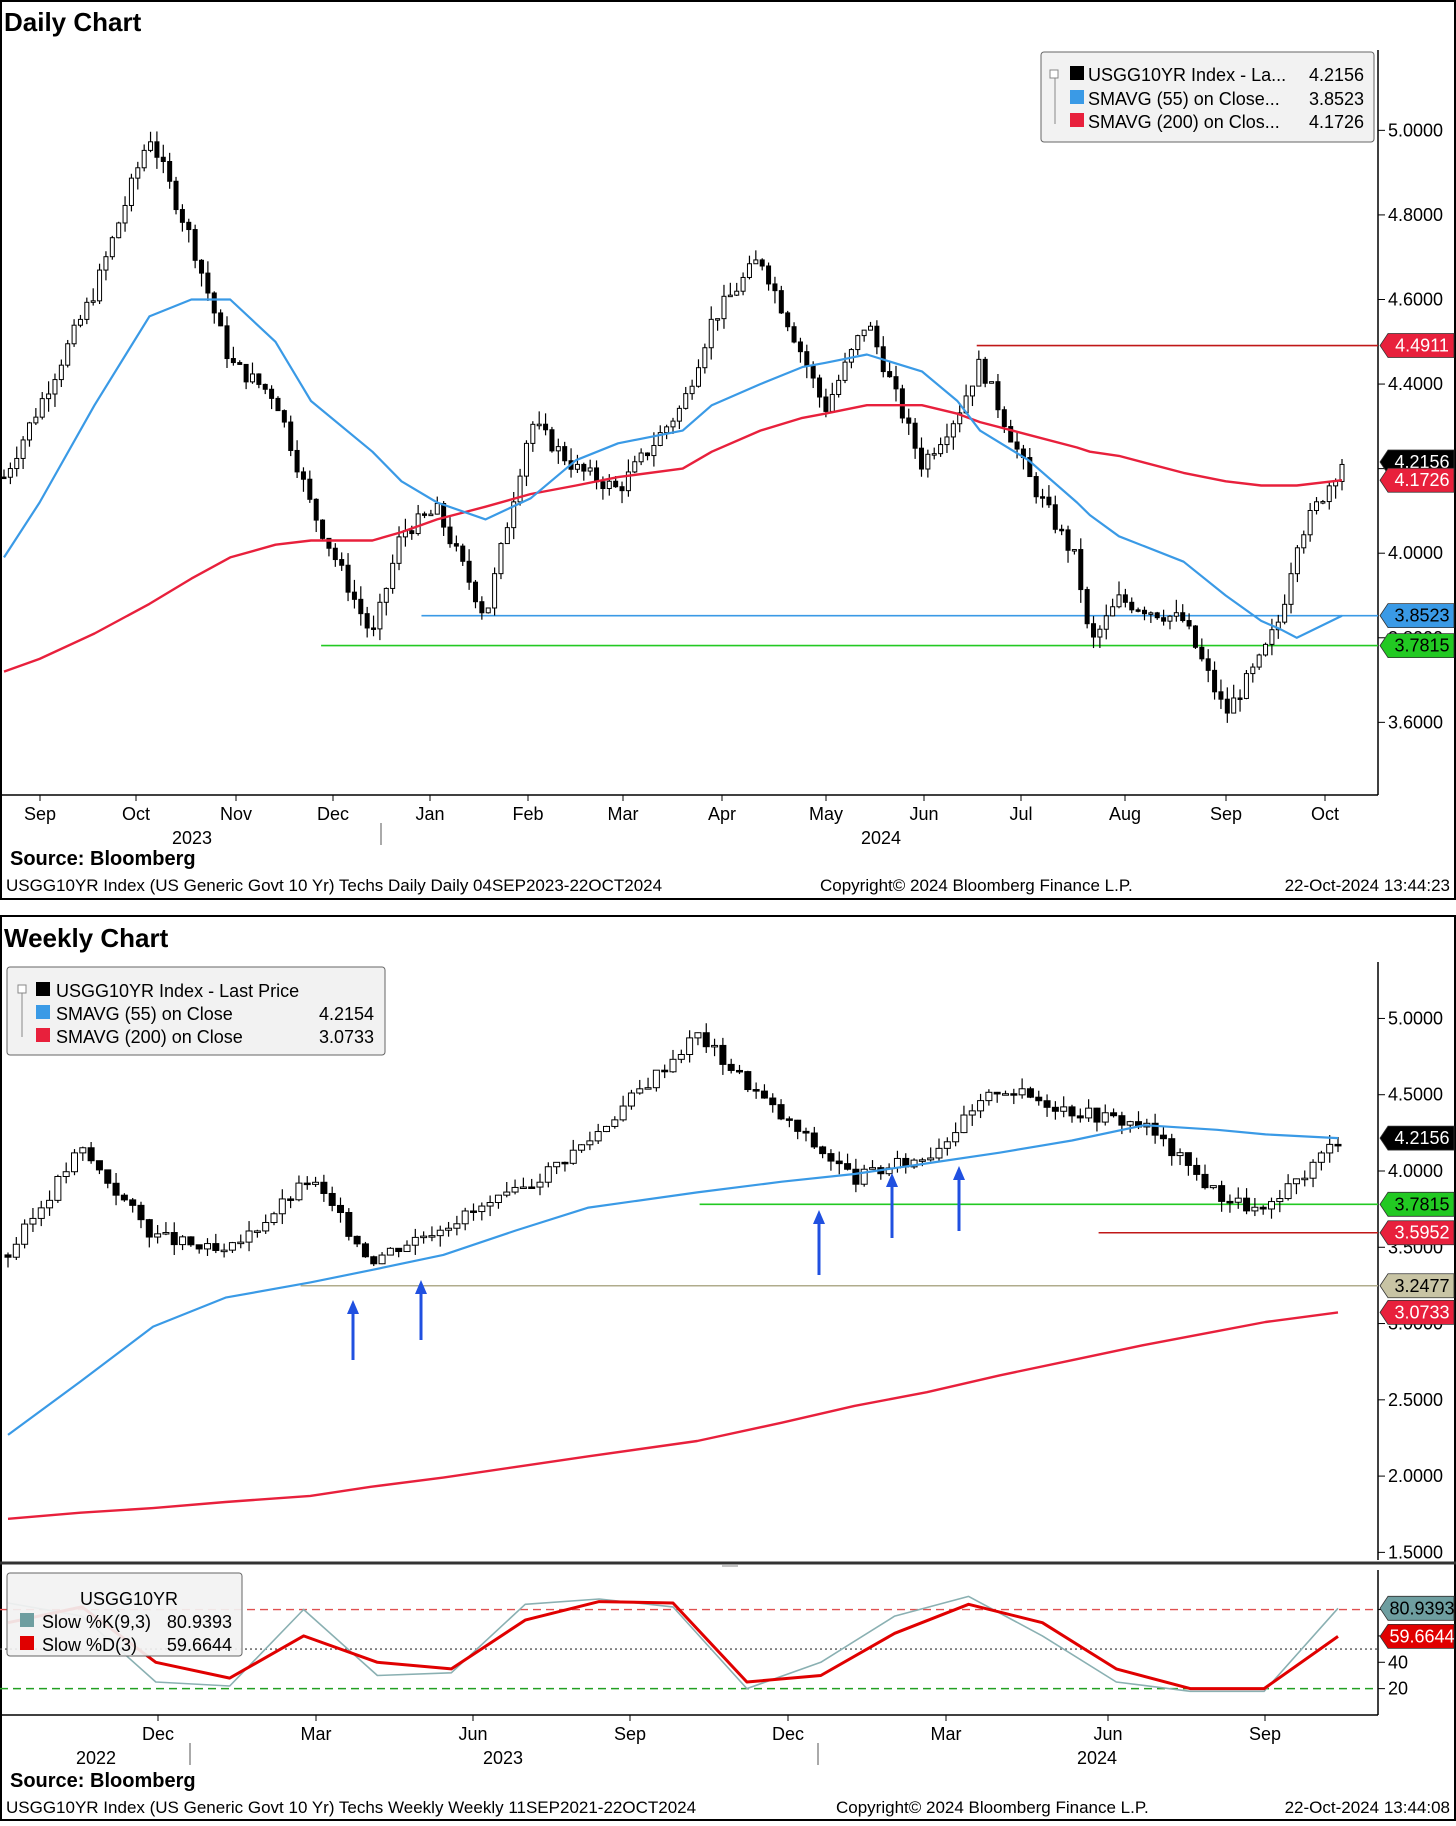  I want to click on value-badge-text: 3.5952, so click(1421, 1233).